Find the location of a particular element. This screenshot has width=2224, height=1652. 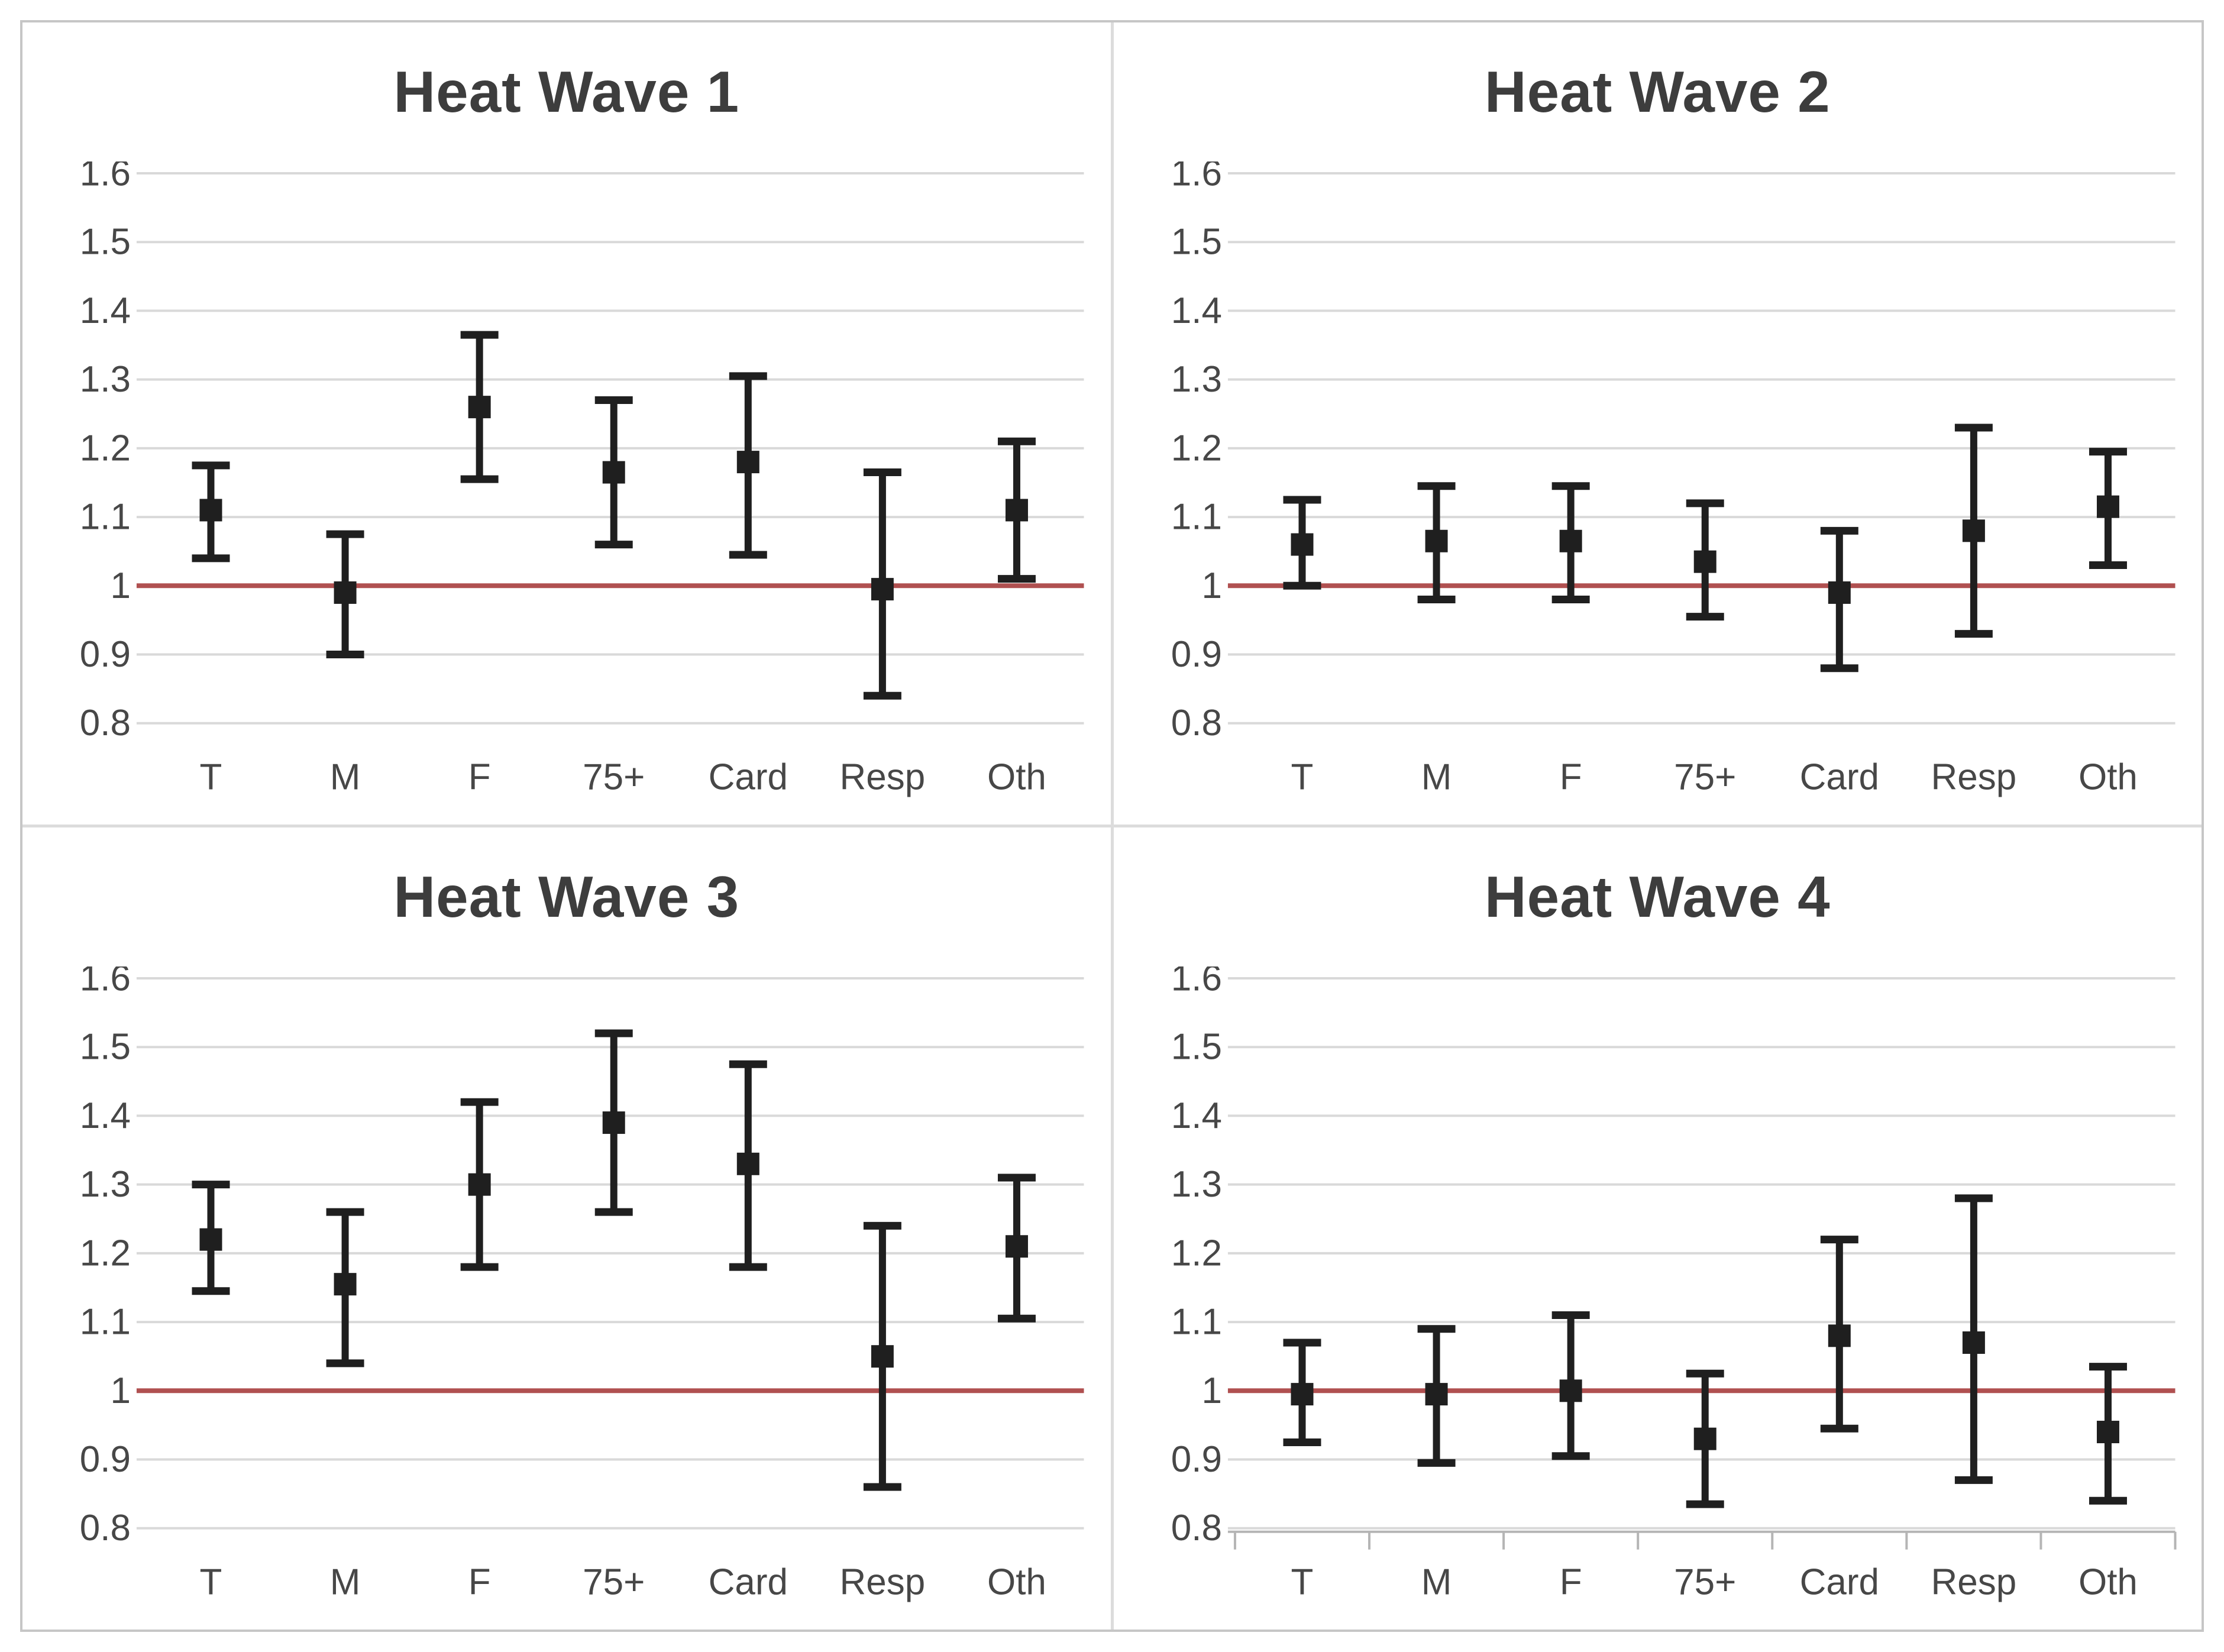

chart-title-heat-wave-4: Heat Wave 4 is located at coordinates (1657, 896).